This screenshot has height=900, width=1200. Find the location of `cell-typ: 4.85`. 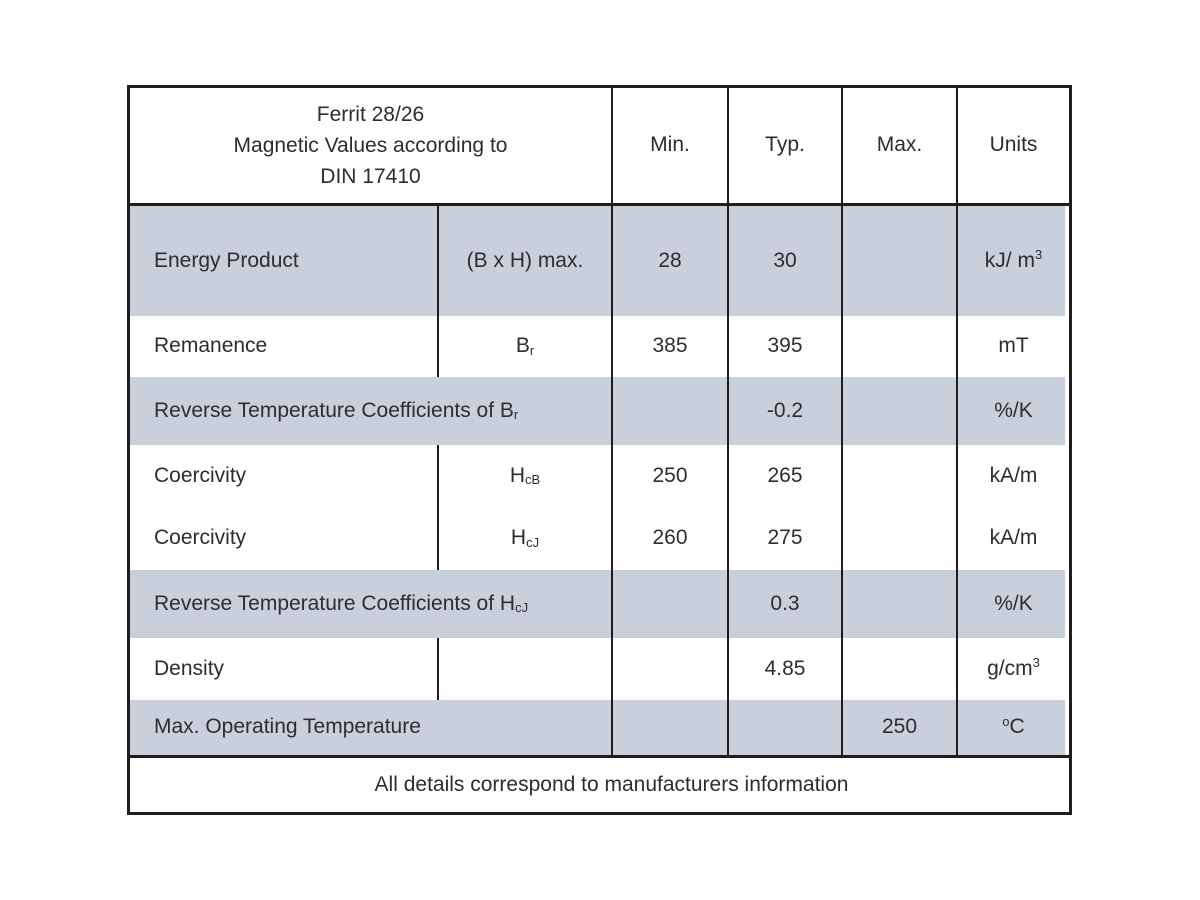

cell-typ: 4.85 is located at coordinates (784, 669).